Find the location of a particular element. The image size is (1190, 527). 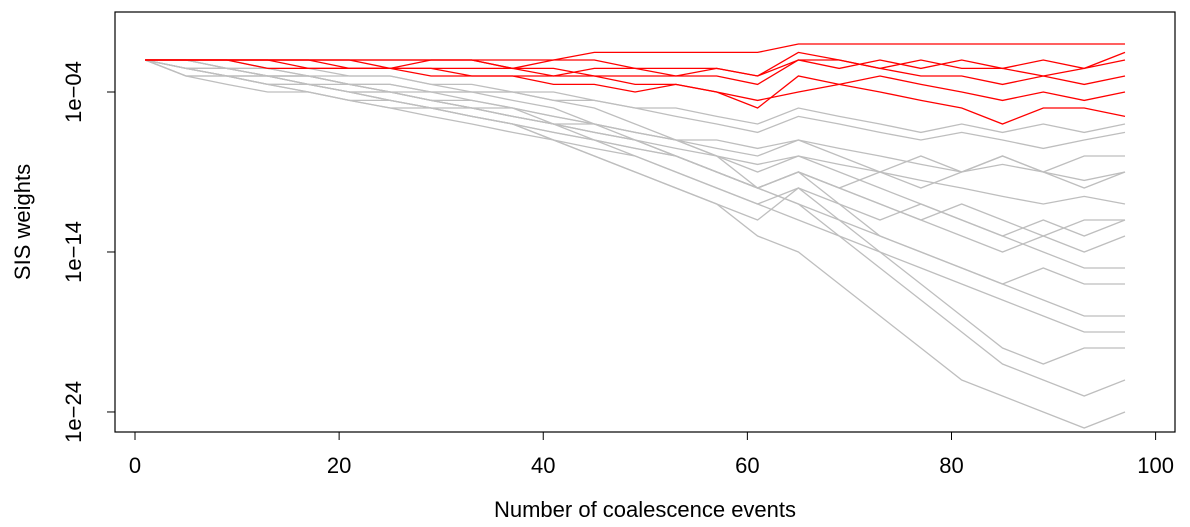

x-tick-label: 20 is located at coordinates (339, 465).